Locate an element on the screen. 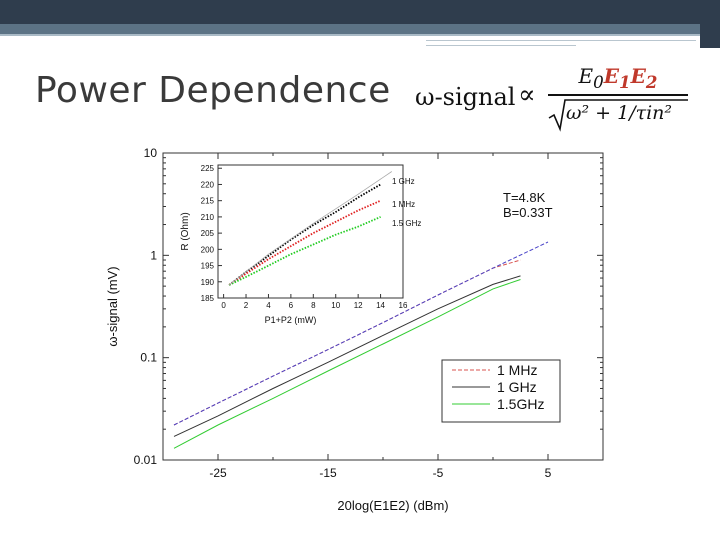 Image resolution: width=720 pixels, height=545 pixels. inset-y-axis-label: R (Ohm) is located at coordinates (185, 231).